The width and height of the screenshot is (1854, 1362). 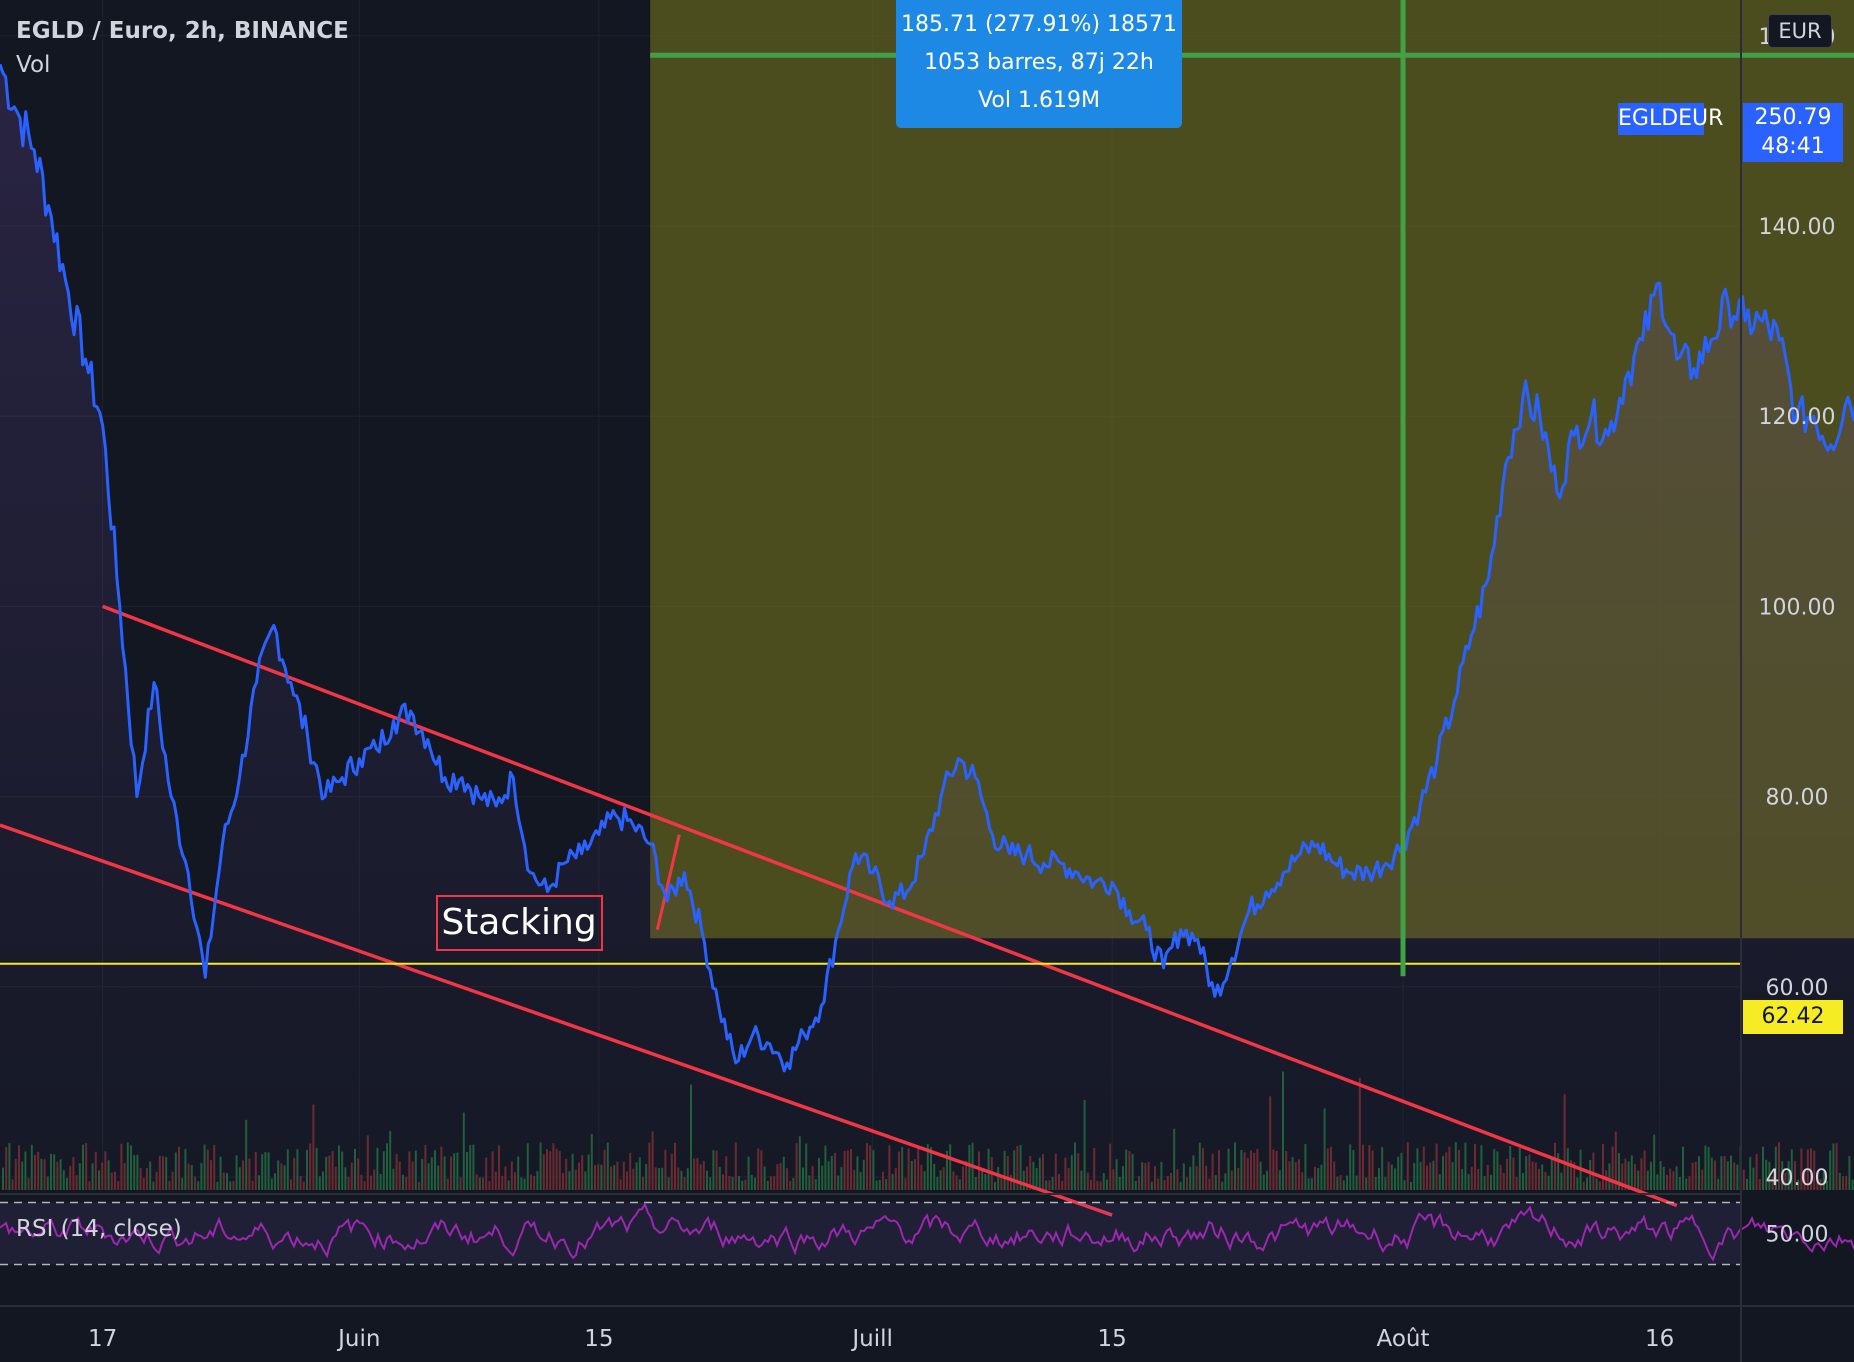 I want to click on stacking-label-box: Stacking, so click(x=519, y=923).